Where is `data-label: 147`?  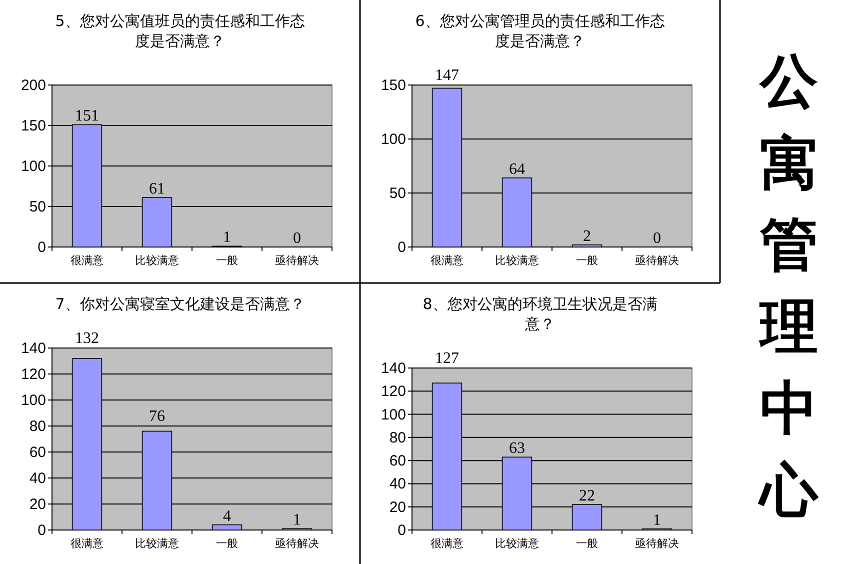
data-label: 147 is located at coordinates (447, 75).